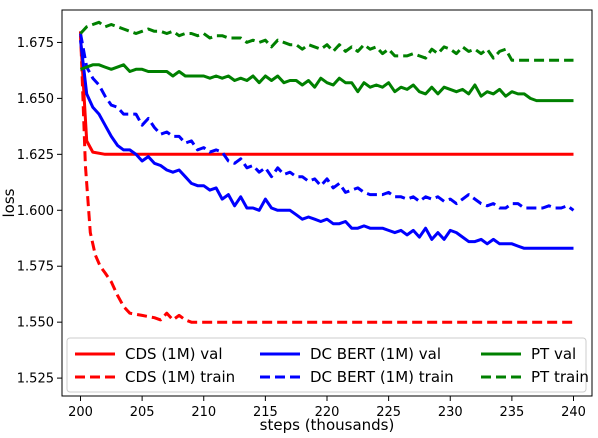 The height and width of the screenshot is (438, 598). Describe the element at coordinates (80, 412) in the screenshot. I see `x-tick-label: 200` at that location.